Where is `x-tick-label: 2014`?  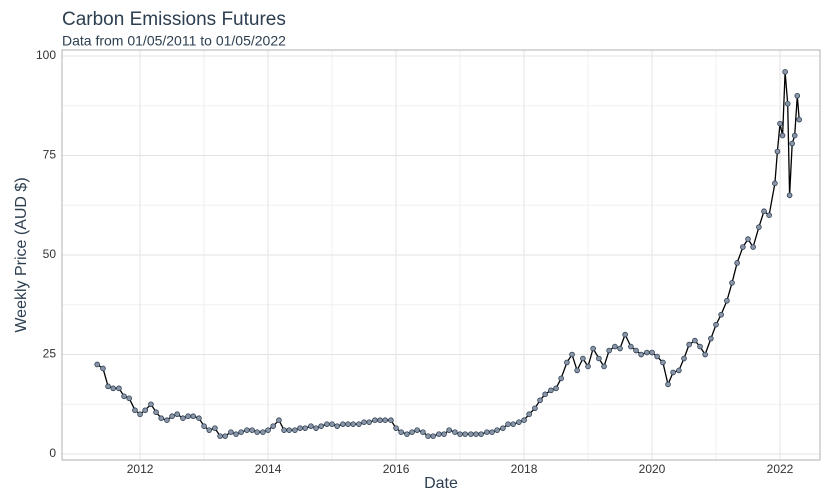
x-tick-label: 2014 is located at coordinates (268, 469).